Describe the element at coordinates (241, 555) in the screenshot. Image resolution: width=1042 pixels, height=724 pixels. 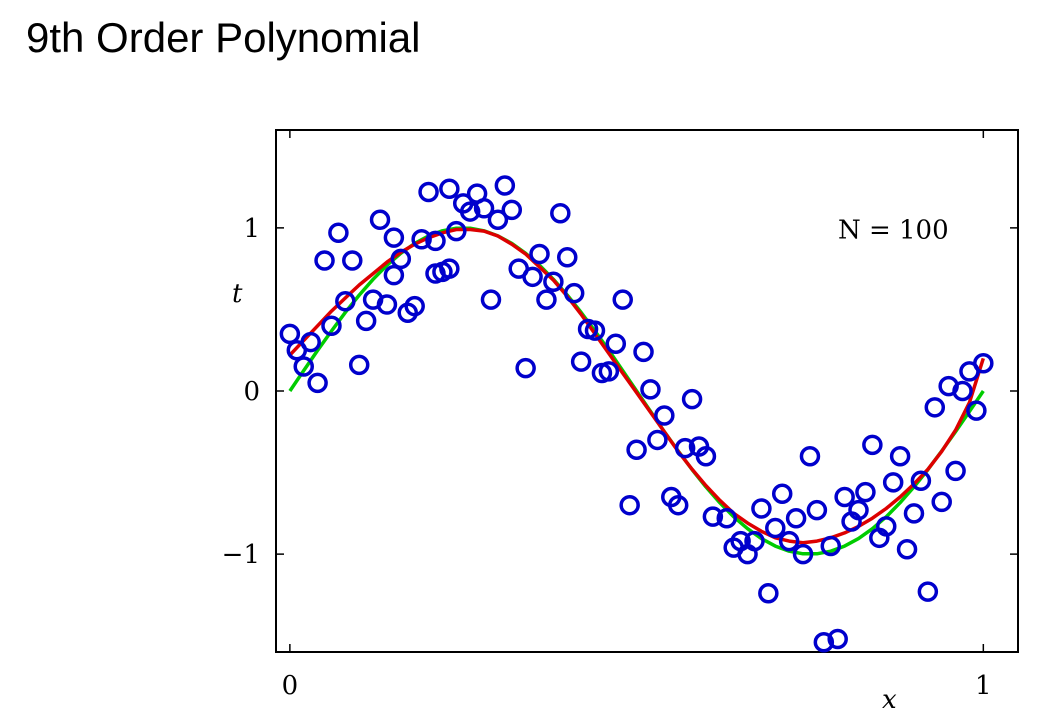
I see `y-tick-label: −1` at that location.